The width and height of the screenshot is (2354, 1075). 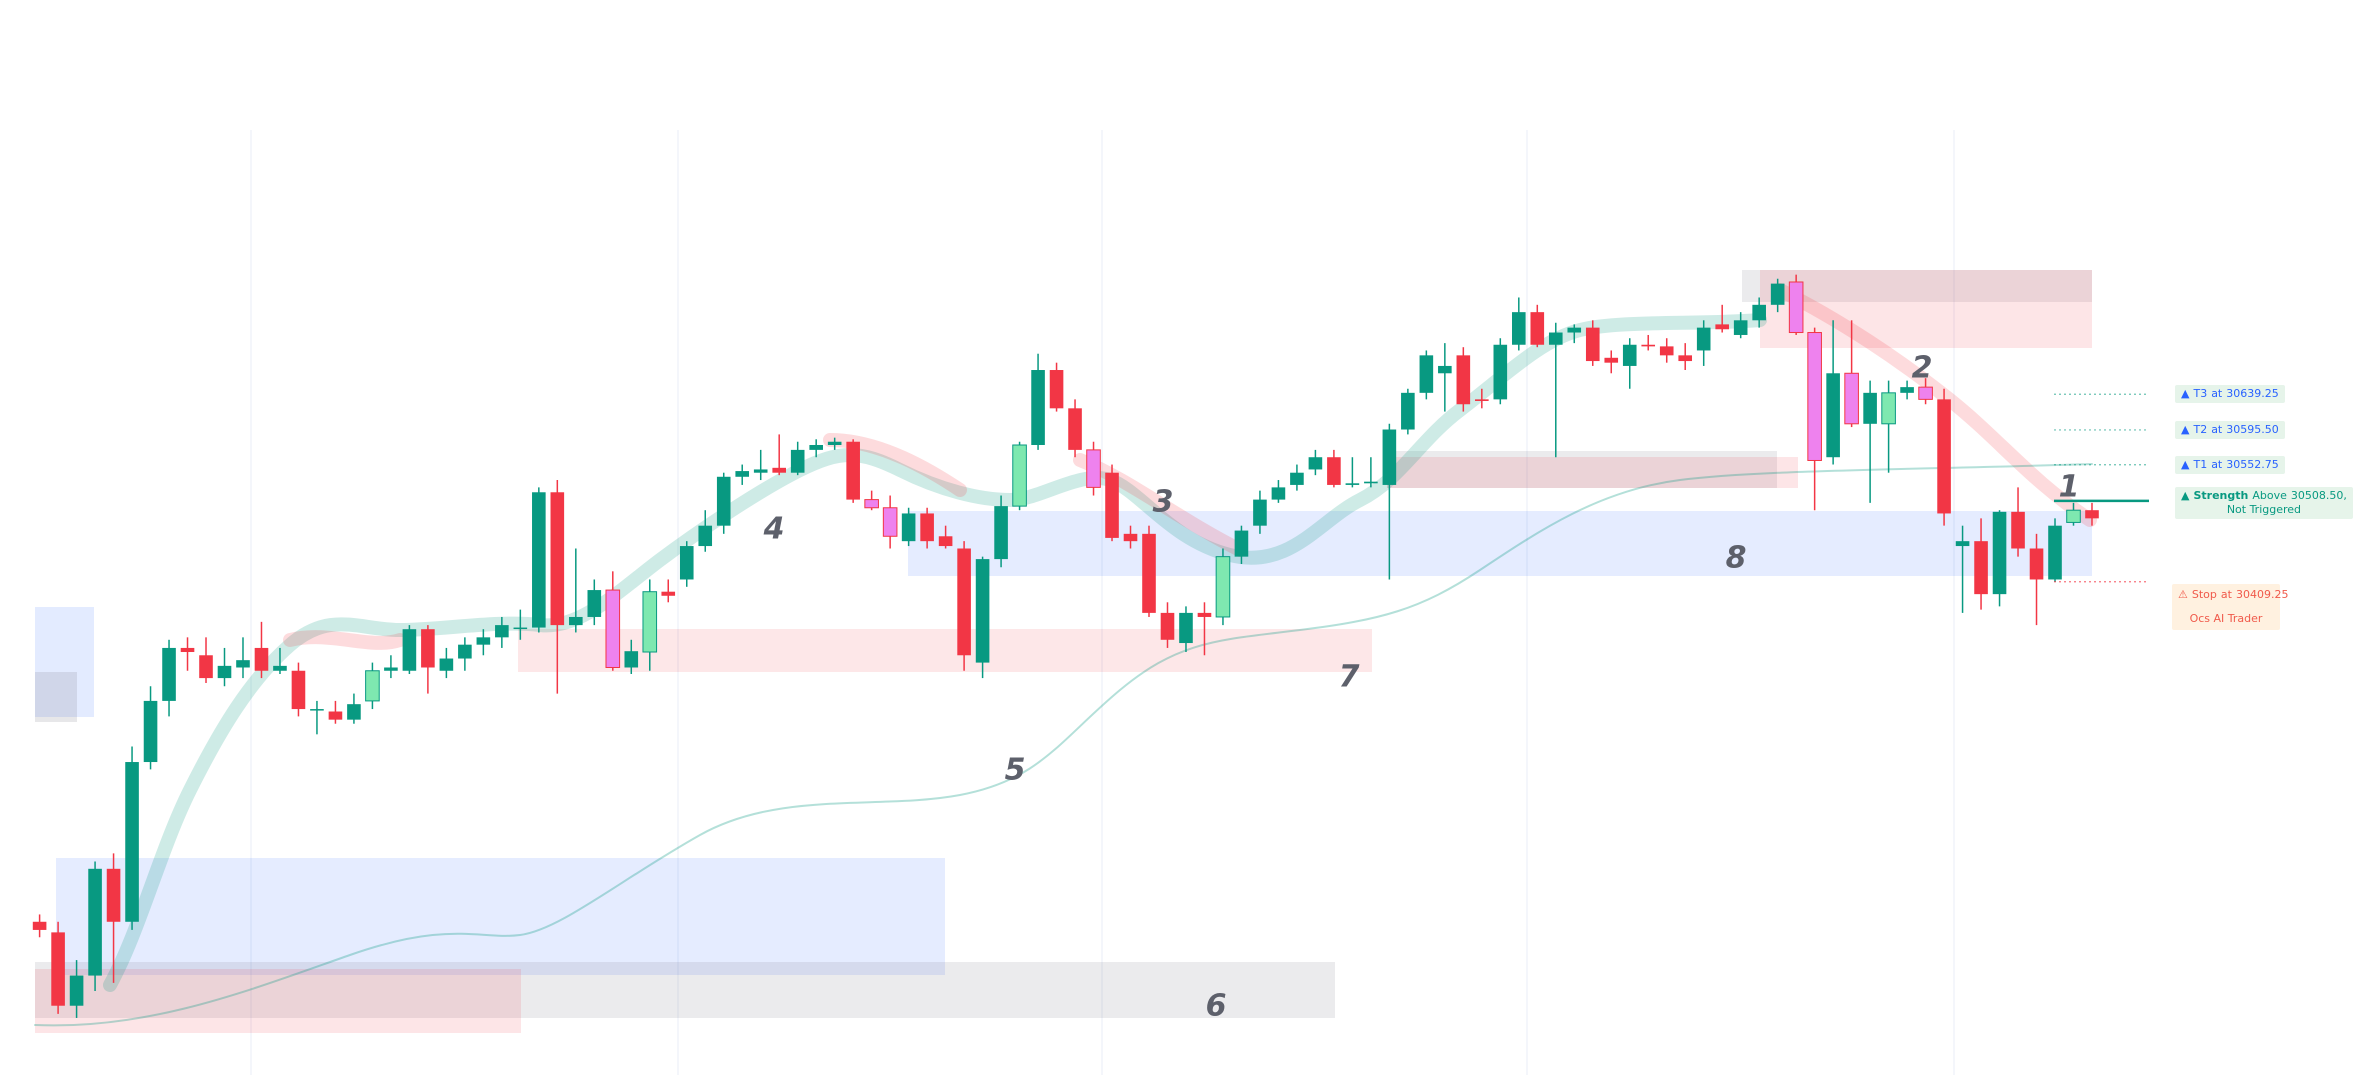 What do you see at coordinates (2200, 394) in the screenshot?
I see `label-name: T3` at bounding box center [2200, 394].